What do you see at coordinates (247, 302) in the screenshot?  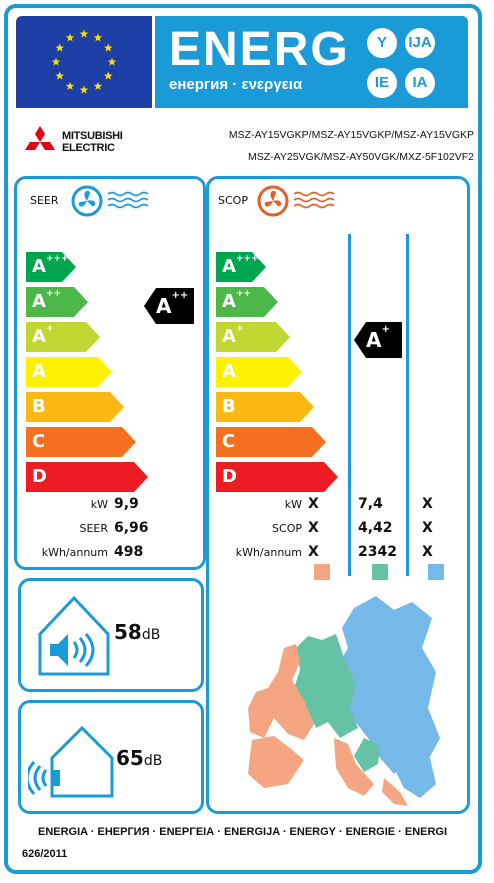 I see `scop-class-arrow: A++` at bounding box center [247, 302].